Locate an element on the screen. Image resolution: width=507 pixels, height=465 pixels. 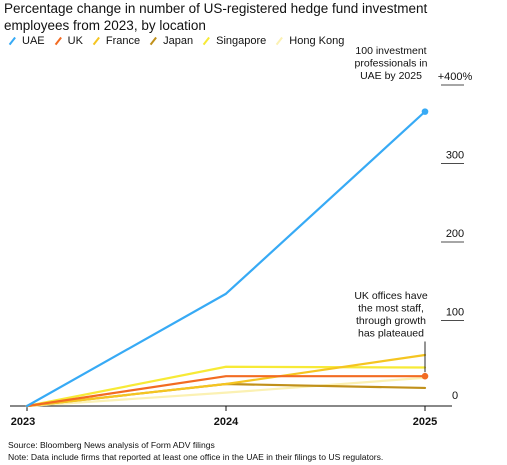
y-tick-label-2: 200 is located at coordinates (455, 234).